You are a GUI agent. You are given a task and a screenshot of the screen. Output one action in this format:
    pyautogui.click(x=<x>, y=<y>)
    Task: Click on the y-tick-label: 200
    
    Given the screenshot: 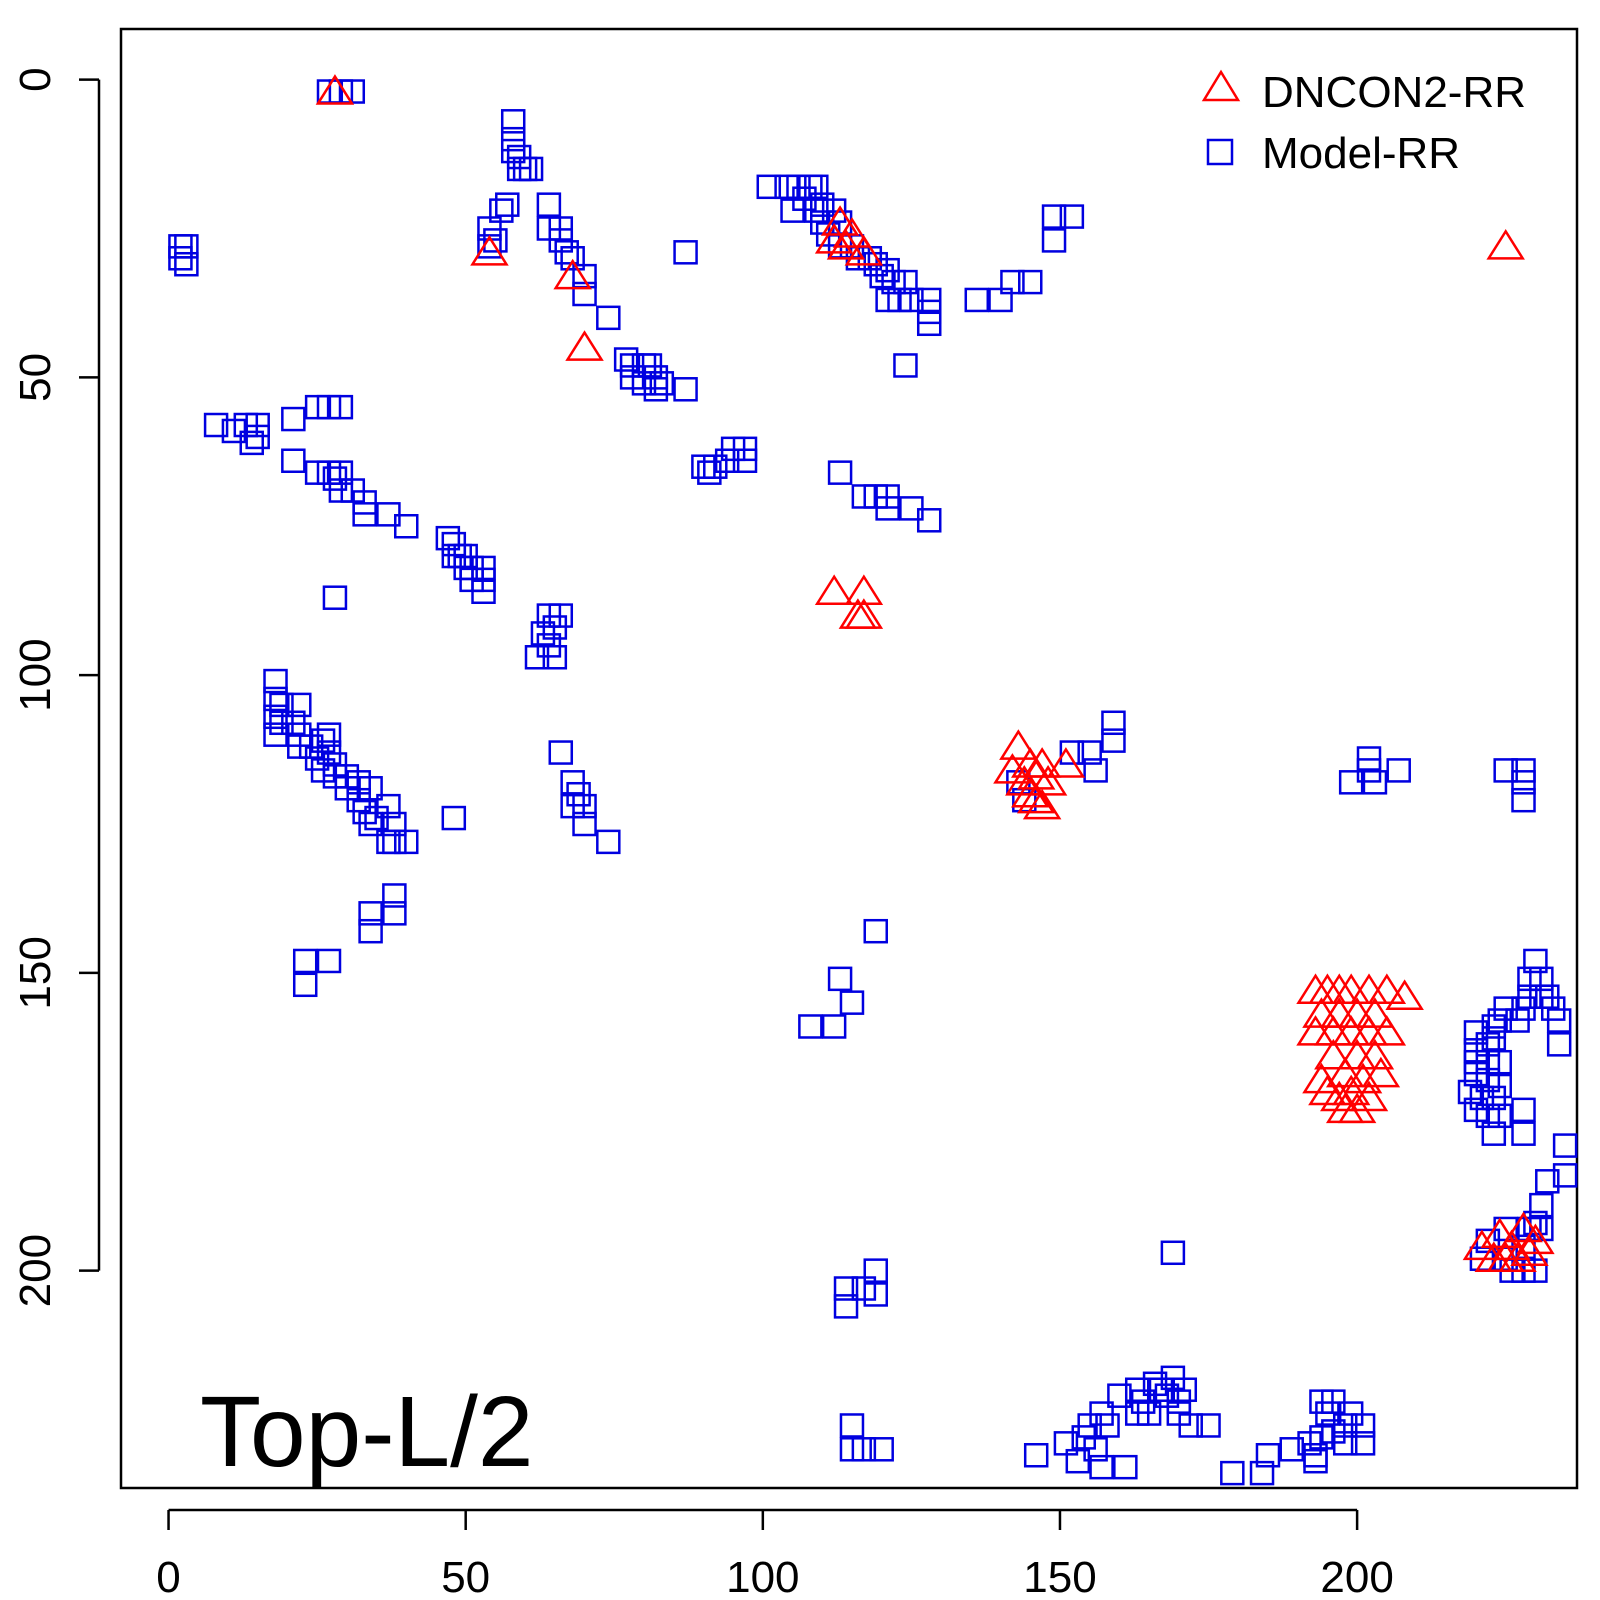 What is the action you would take?
    pyautogui.click(x=35, y=1270)
    